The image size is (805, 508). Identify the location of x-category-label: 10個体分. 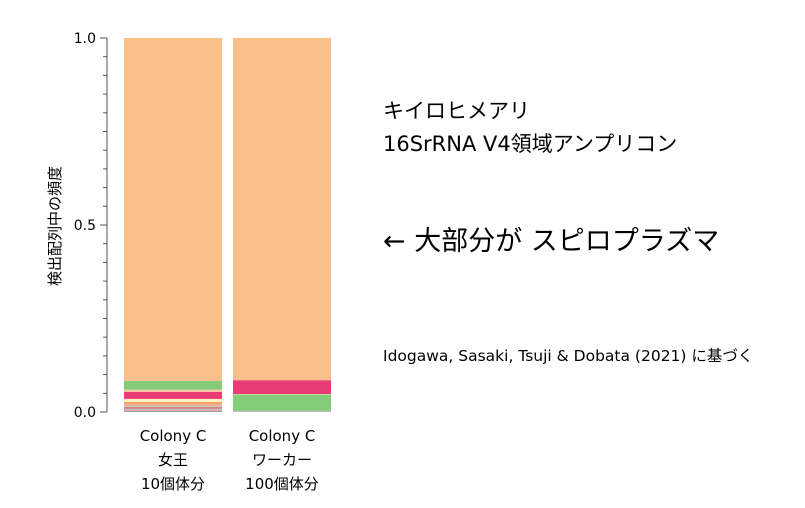
(173, 484).